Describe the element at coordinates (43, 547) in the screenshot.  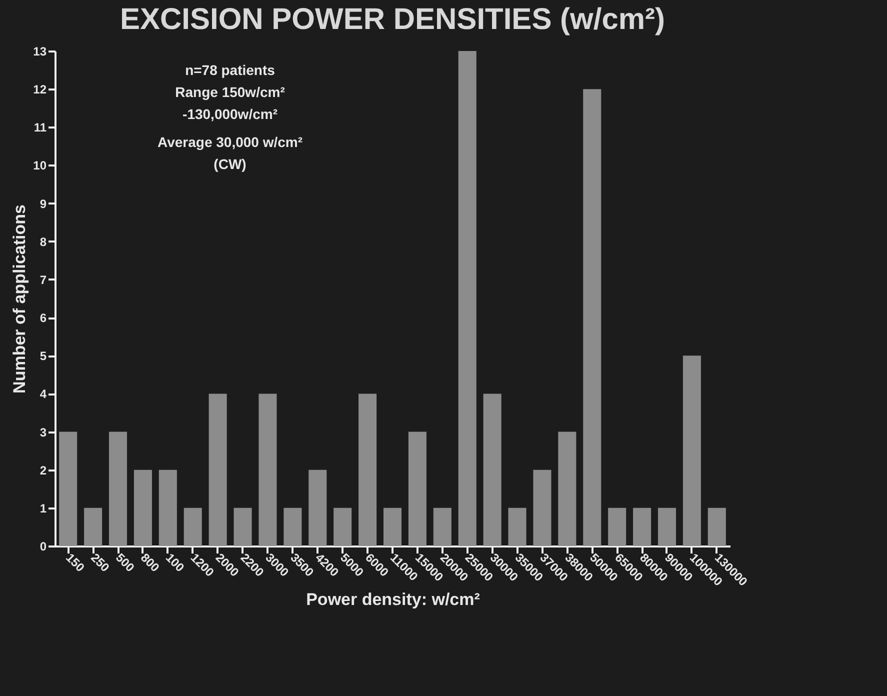
I see `y-tick-label: 0` at that location.